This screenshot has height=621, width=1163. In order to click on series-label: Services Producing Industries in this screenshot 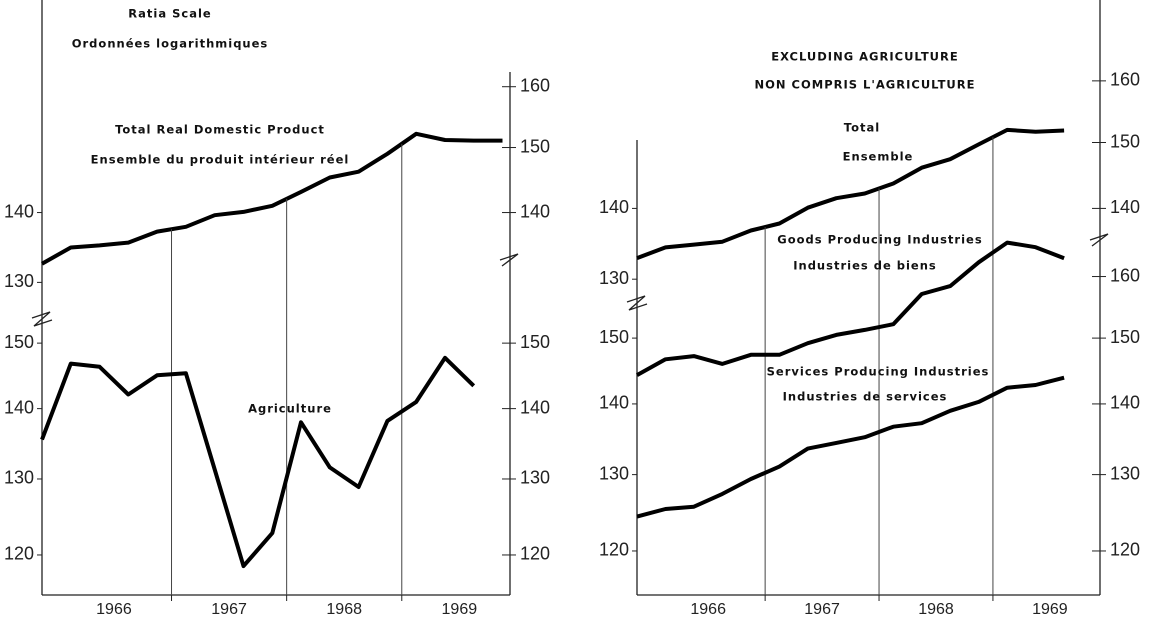, I will do `click(878, 372)`.